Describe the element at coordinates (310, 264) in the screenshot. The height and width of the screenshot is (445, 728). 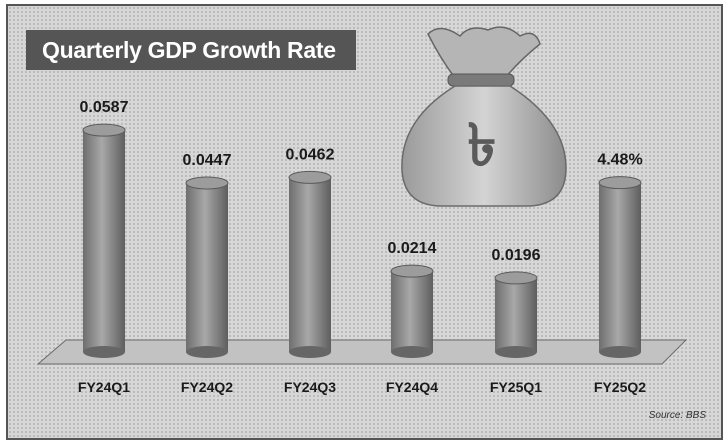
I see `bar-fy24q3` at that location.